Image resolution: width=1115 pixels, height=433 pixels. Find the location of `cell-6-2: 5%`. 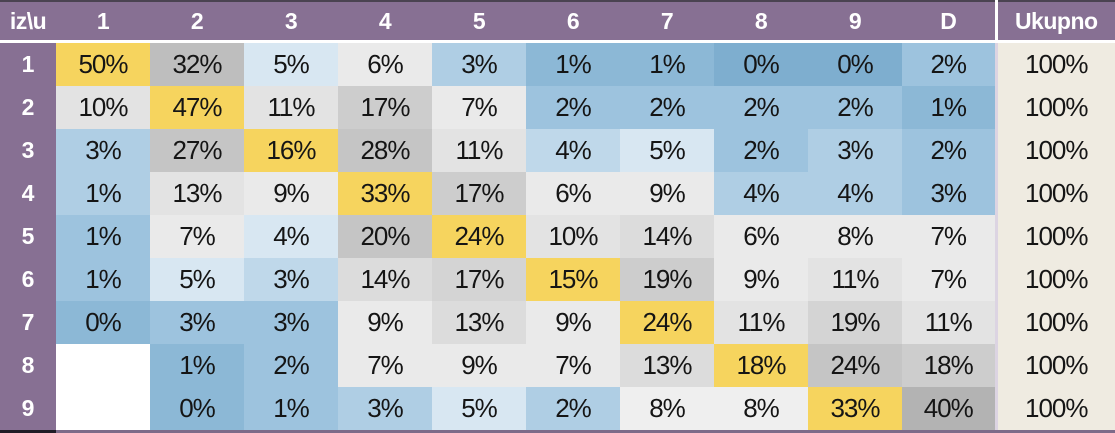

cell-6-2: 5% is located at coordinates (197, 279).